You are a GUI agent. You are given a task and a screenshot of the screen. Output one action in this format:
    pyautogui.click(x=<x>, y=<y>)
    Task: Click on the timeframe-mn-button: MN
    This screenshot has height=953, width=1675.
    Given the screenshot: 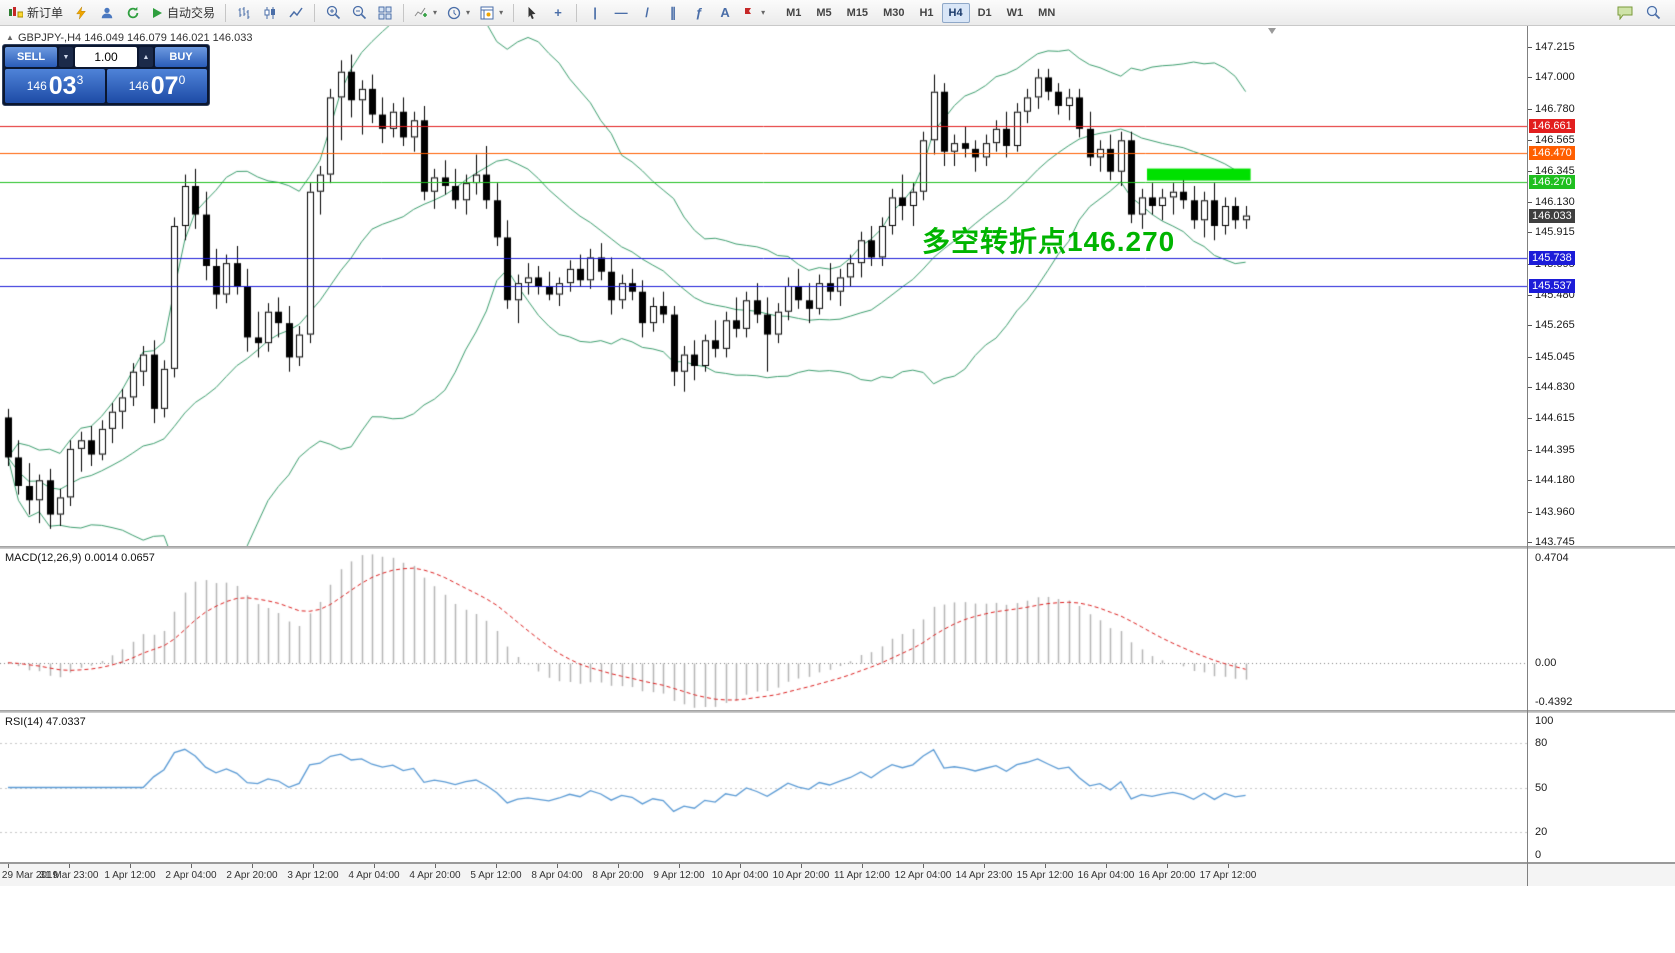 What is the action you would take?
    pyautogui.click(x=1047, y=12)
    